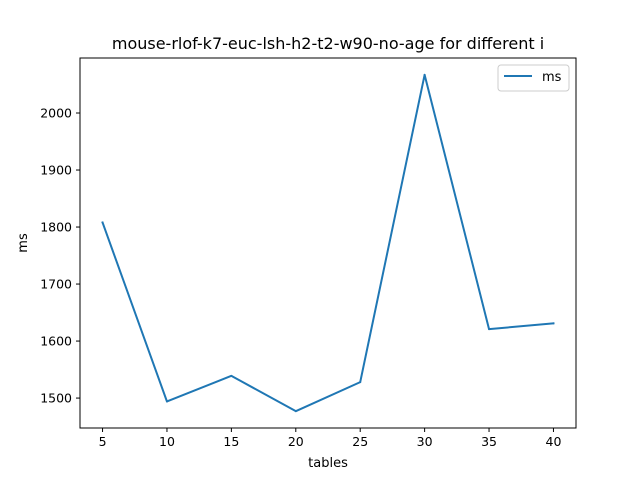 Image resolution: width=640 pixels, height=480 pixels. Describe the element at coordinates (103, 441) in the screenshot. I see `x-tick-label: 5` at that location.